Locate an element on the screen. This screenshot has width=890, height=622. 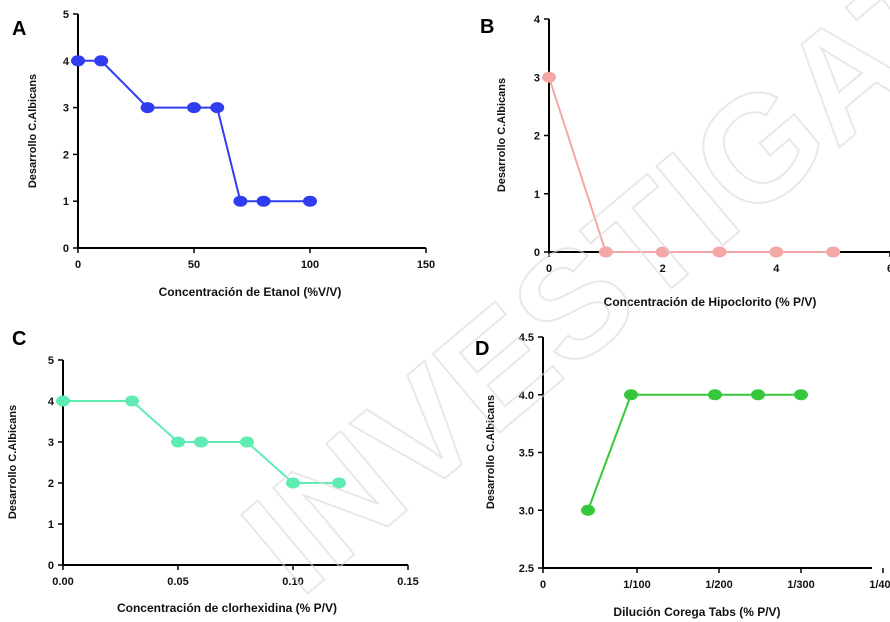
y-tick-label: 3.5 is located at coordinates (526, 454).